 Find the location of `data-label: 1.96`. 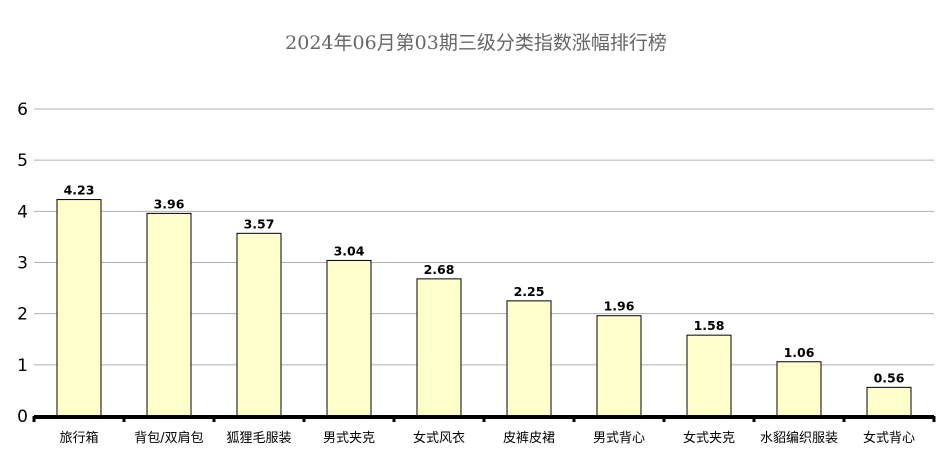

data-label: 1.96 is located at coordinates (619, 306).